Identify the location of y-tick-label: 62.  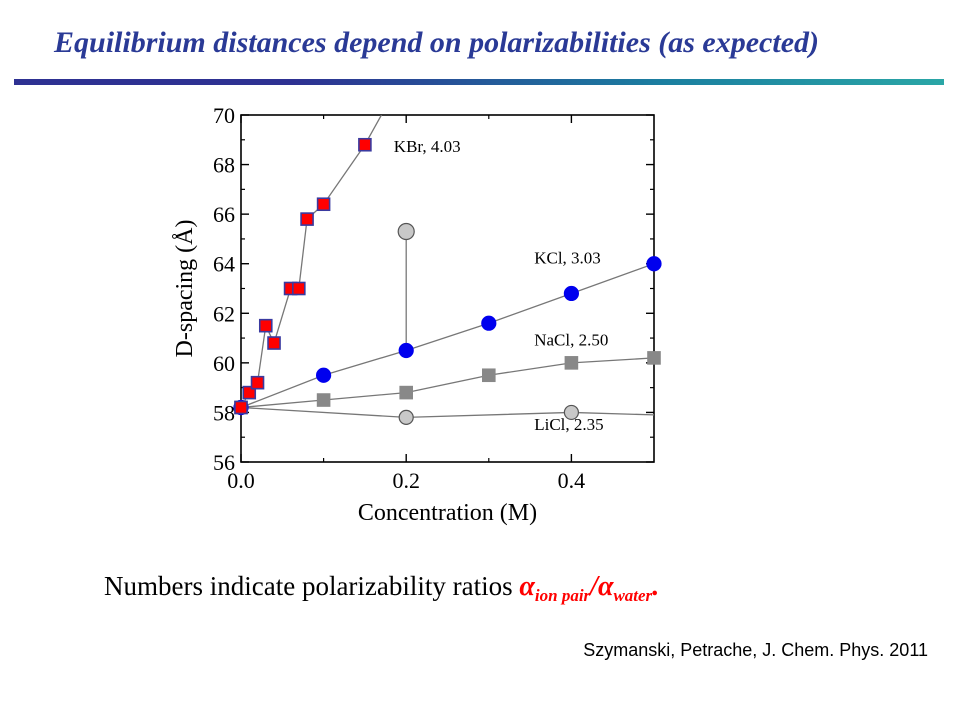
(224, 313).